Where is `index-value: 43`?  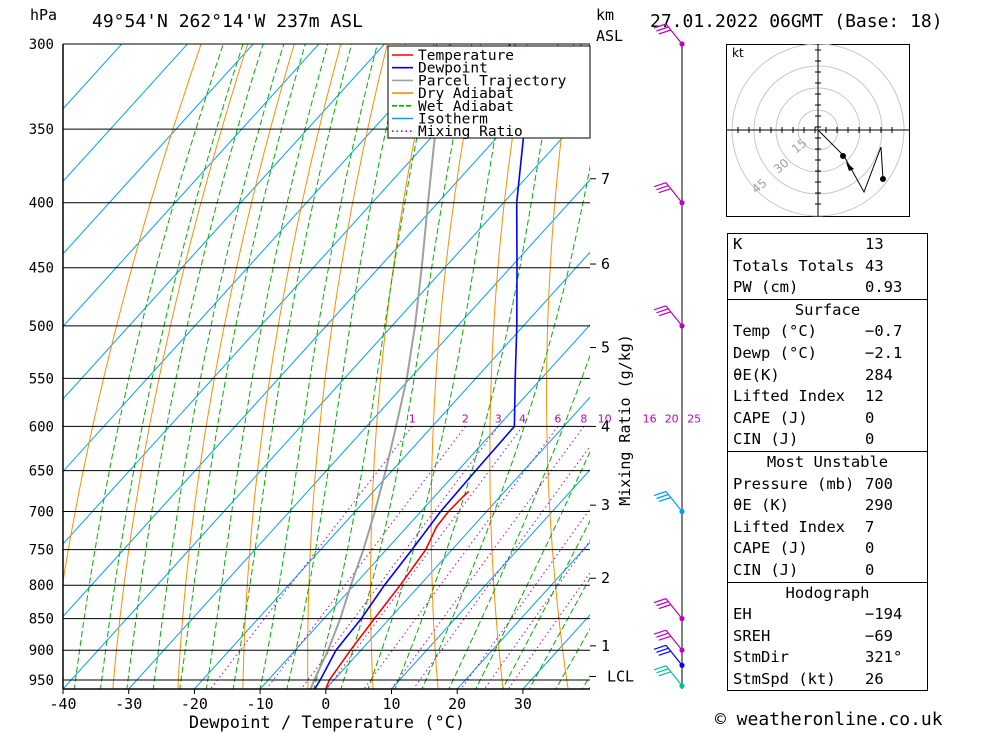 index-value: 43 is located at coordinates (874, 265).